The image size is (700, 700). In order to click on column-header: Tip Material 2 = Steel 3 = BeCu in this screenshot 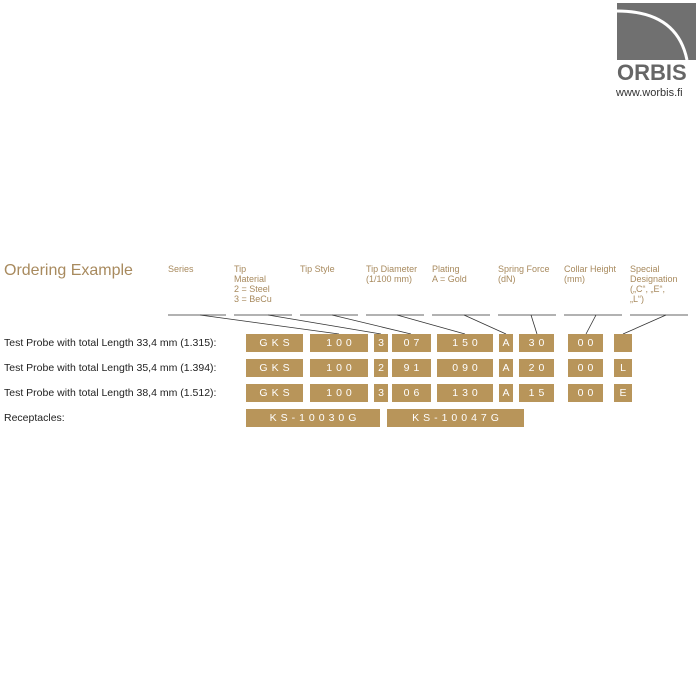, I will do `click(253, 284)`.